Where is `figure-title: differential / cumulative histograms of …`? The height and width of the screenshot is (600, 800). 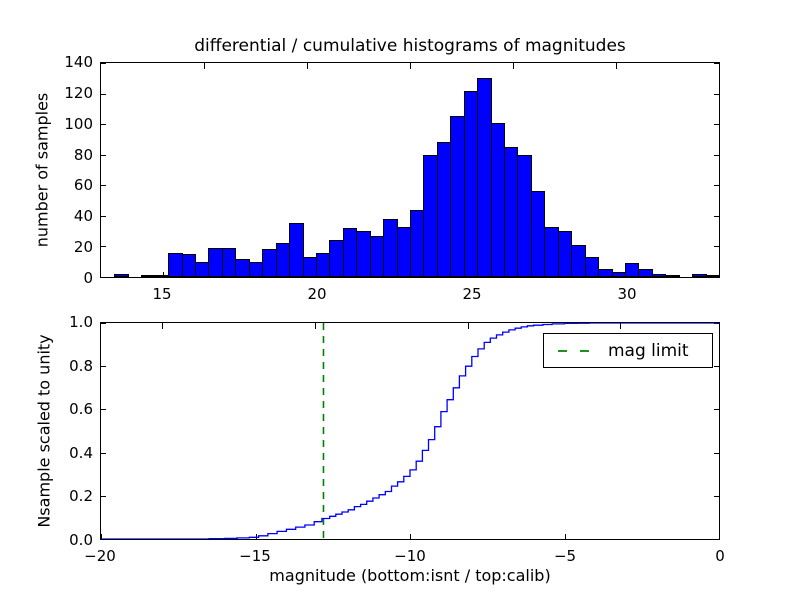 figure-title: differential / cumulative histograms of … is located at coordinates (410, 46).